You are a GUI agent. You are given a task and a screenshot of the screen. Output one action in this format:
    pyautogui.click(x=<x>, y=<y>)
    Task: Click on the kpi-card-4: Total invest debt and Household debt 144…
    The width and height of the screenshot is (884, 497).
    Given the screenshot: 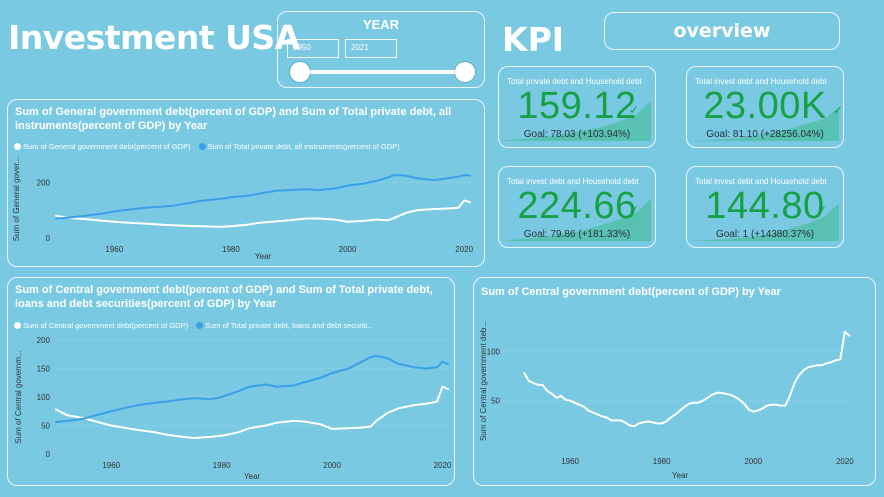 What is the action you would take?
    pyautogui.click(x=765, y=207)
    